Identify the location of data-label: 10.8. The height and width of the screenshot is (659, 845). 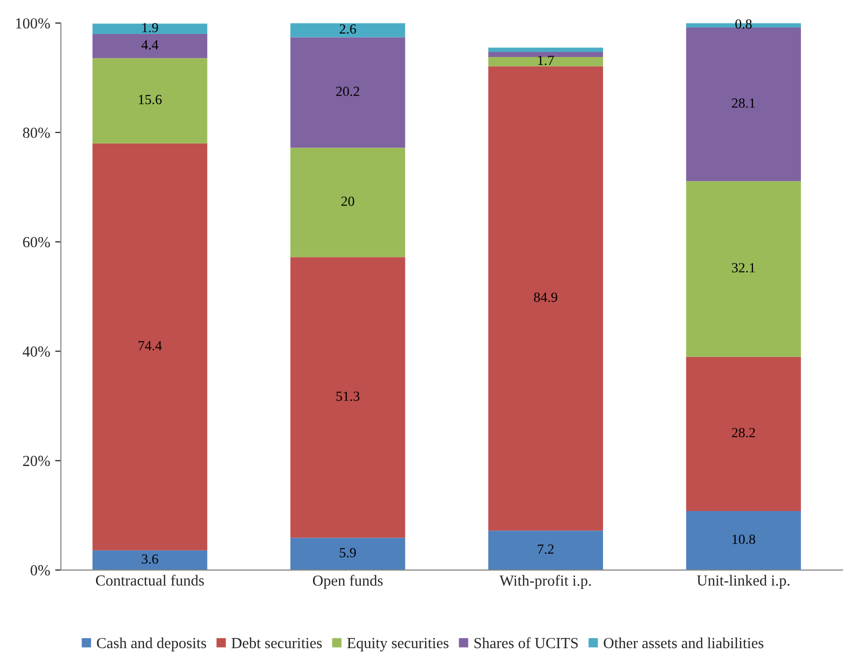
(744, 539).